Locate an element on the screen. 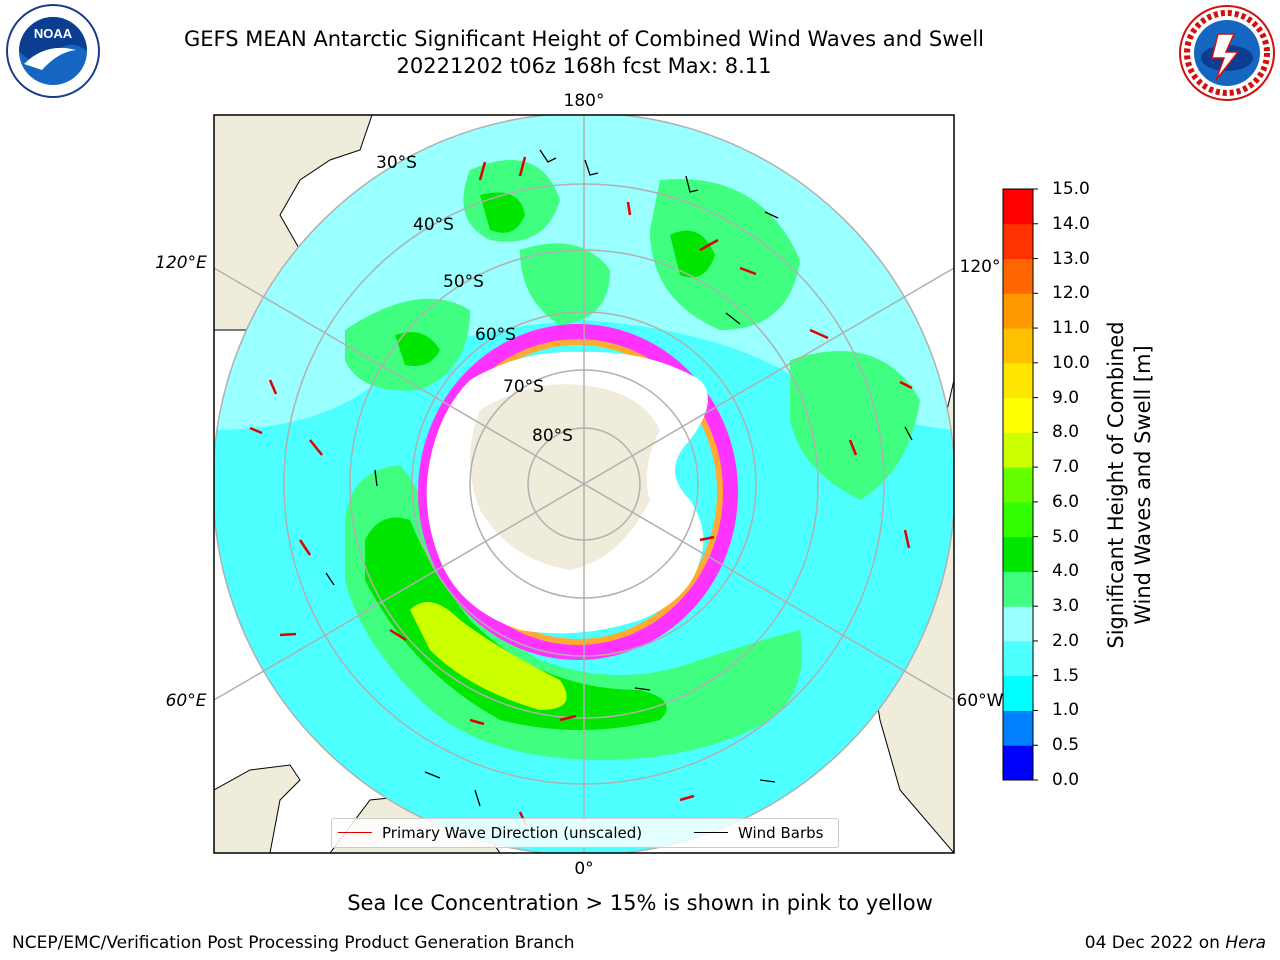 The image size is (1280, 960). wave-direction-swatch is located at coordinates (355, 832).